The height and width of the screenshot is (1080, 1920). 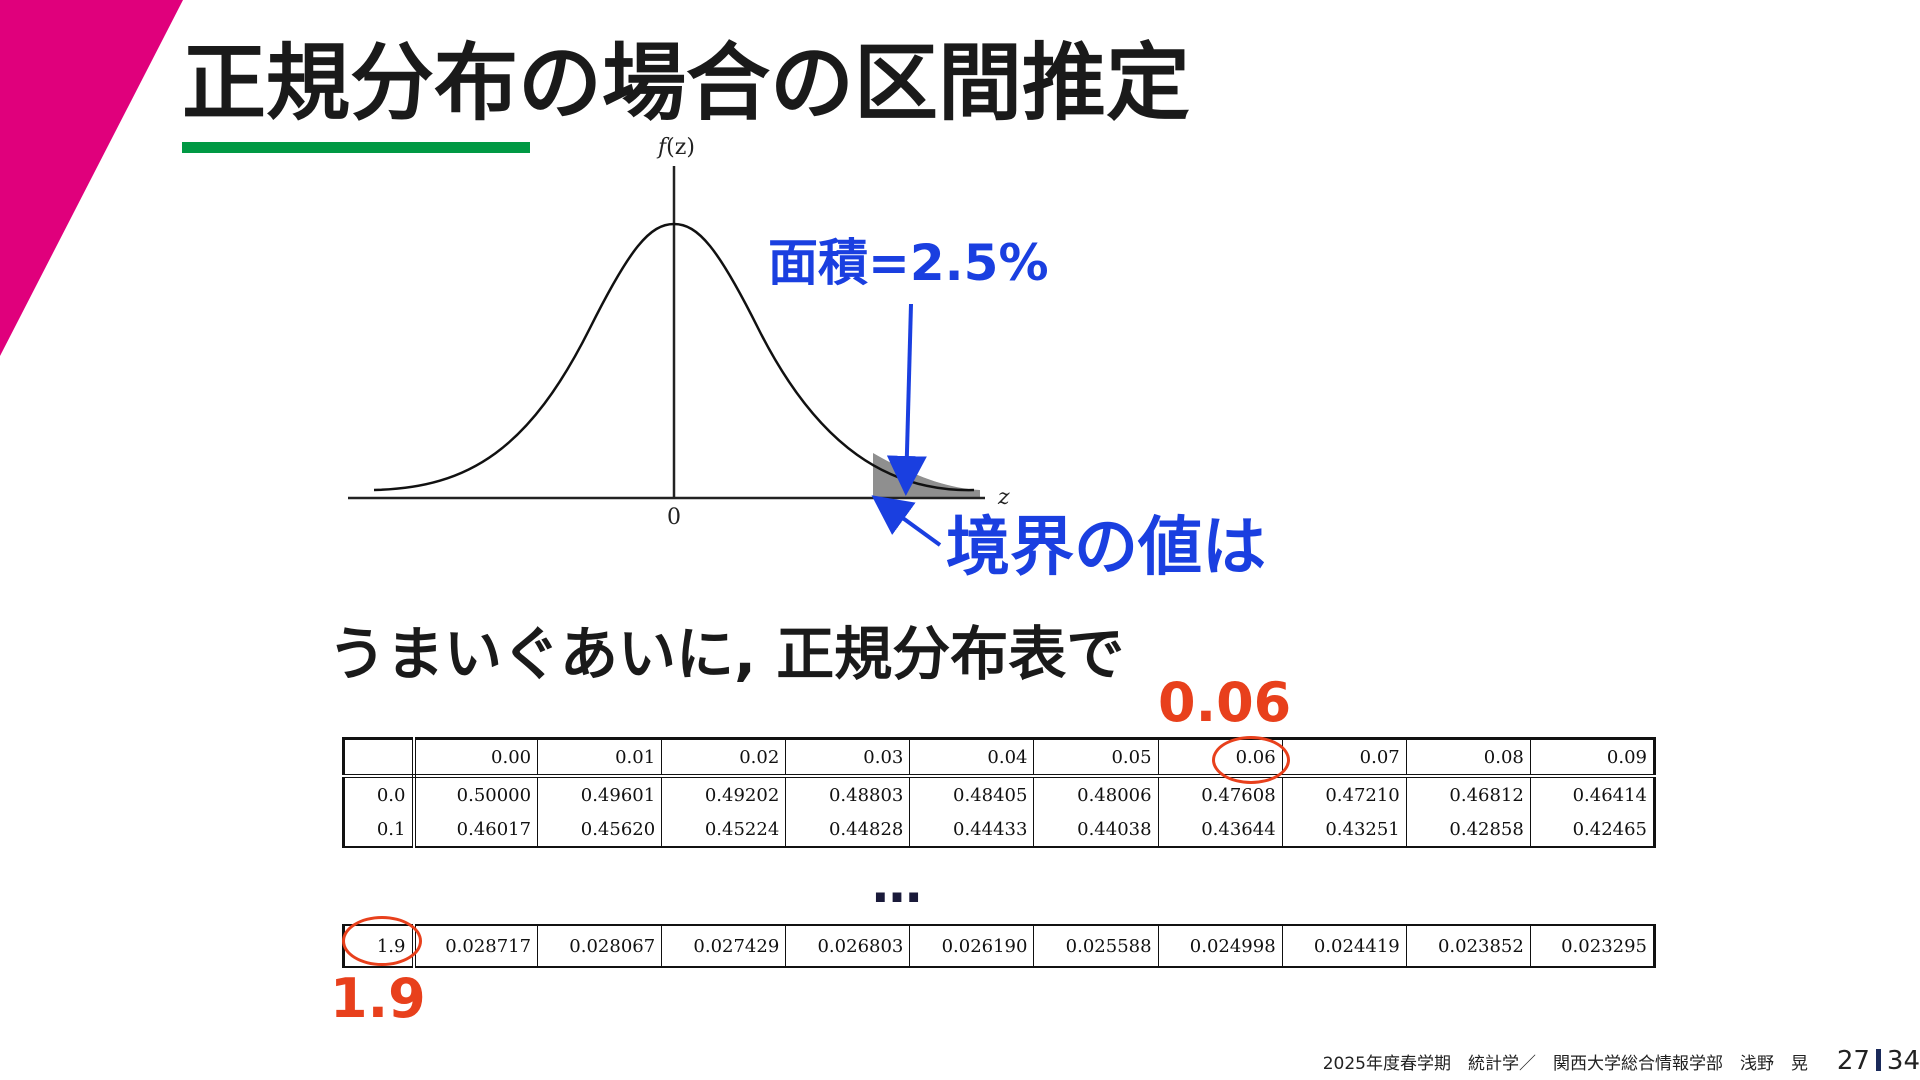 What do you see at coordinates (686, 83) in the screenshot?
I see `page-title: 正規分布の場合の区間推定` at bounding box center [686, 83].